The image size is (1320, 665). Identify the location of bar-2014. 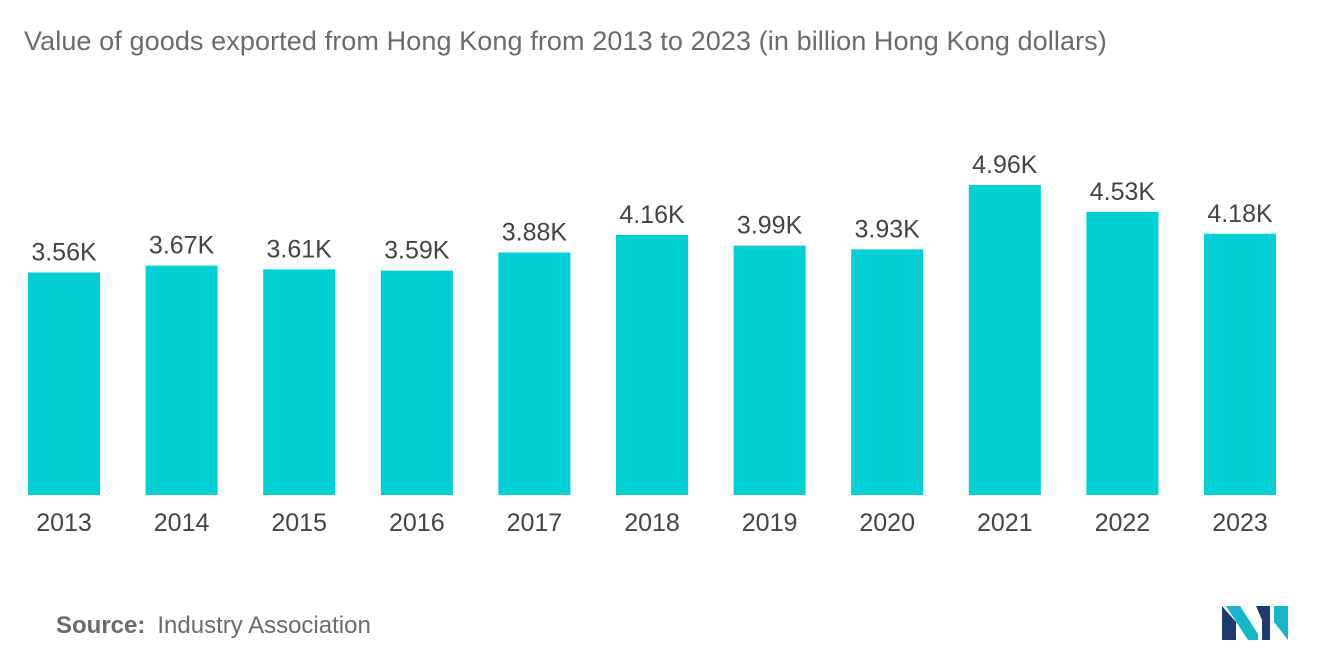
(181, 380).